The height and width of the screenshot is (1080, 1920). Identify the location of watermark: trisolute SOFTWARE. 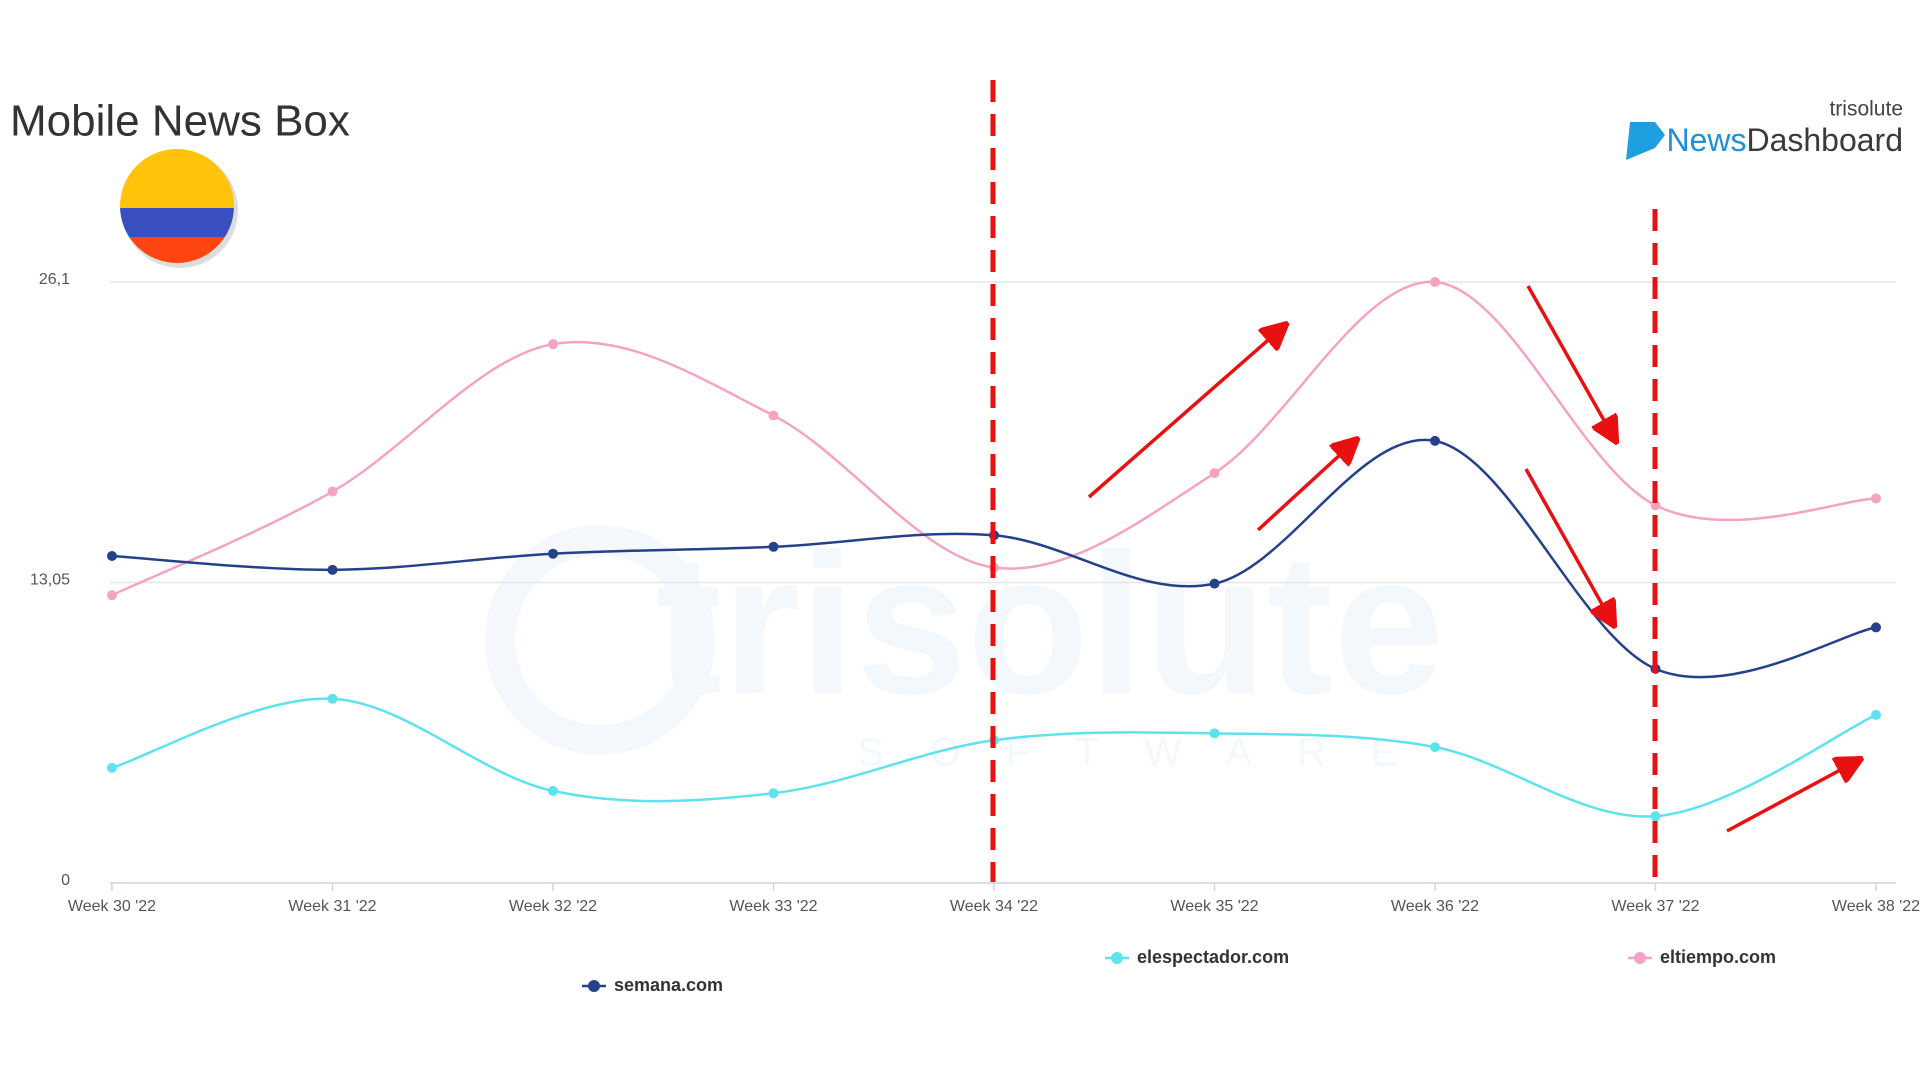
(965, 644).